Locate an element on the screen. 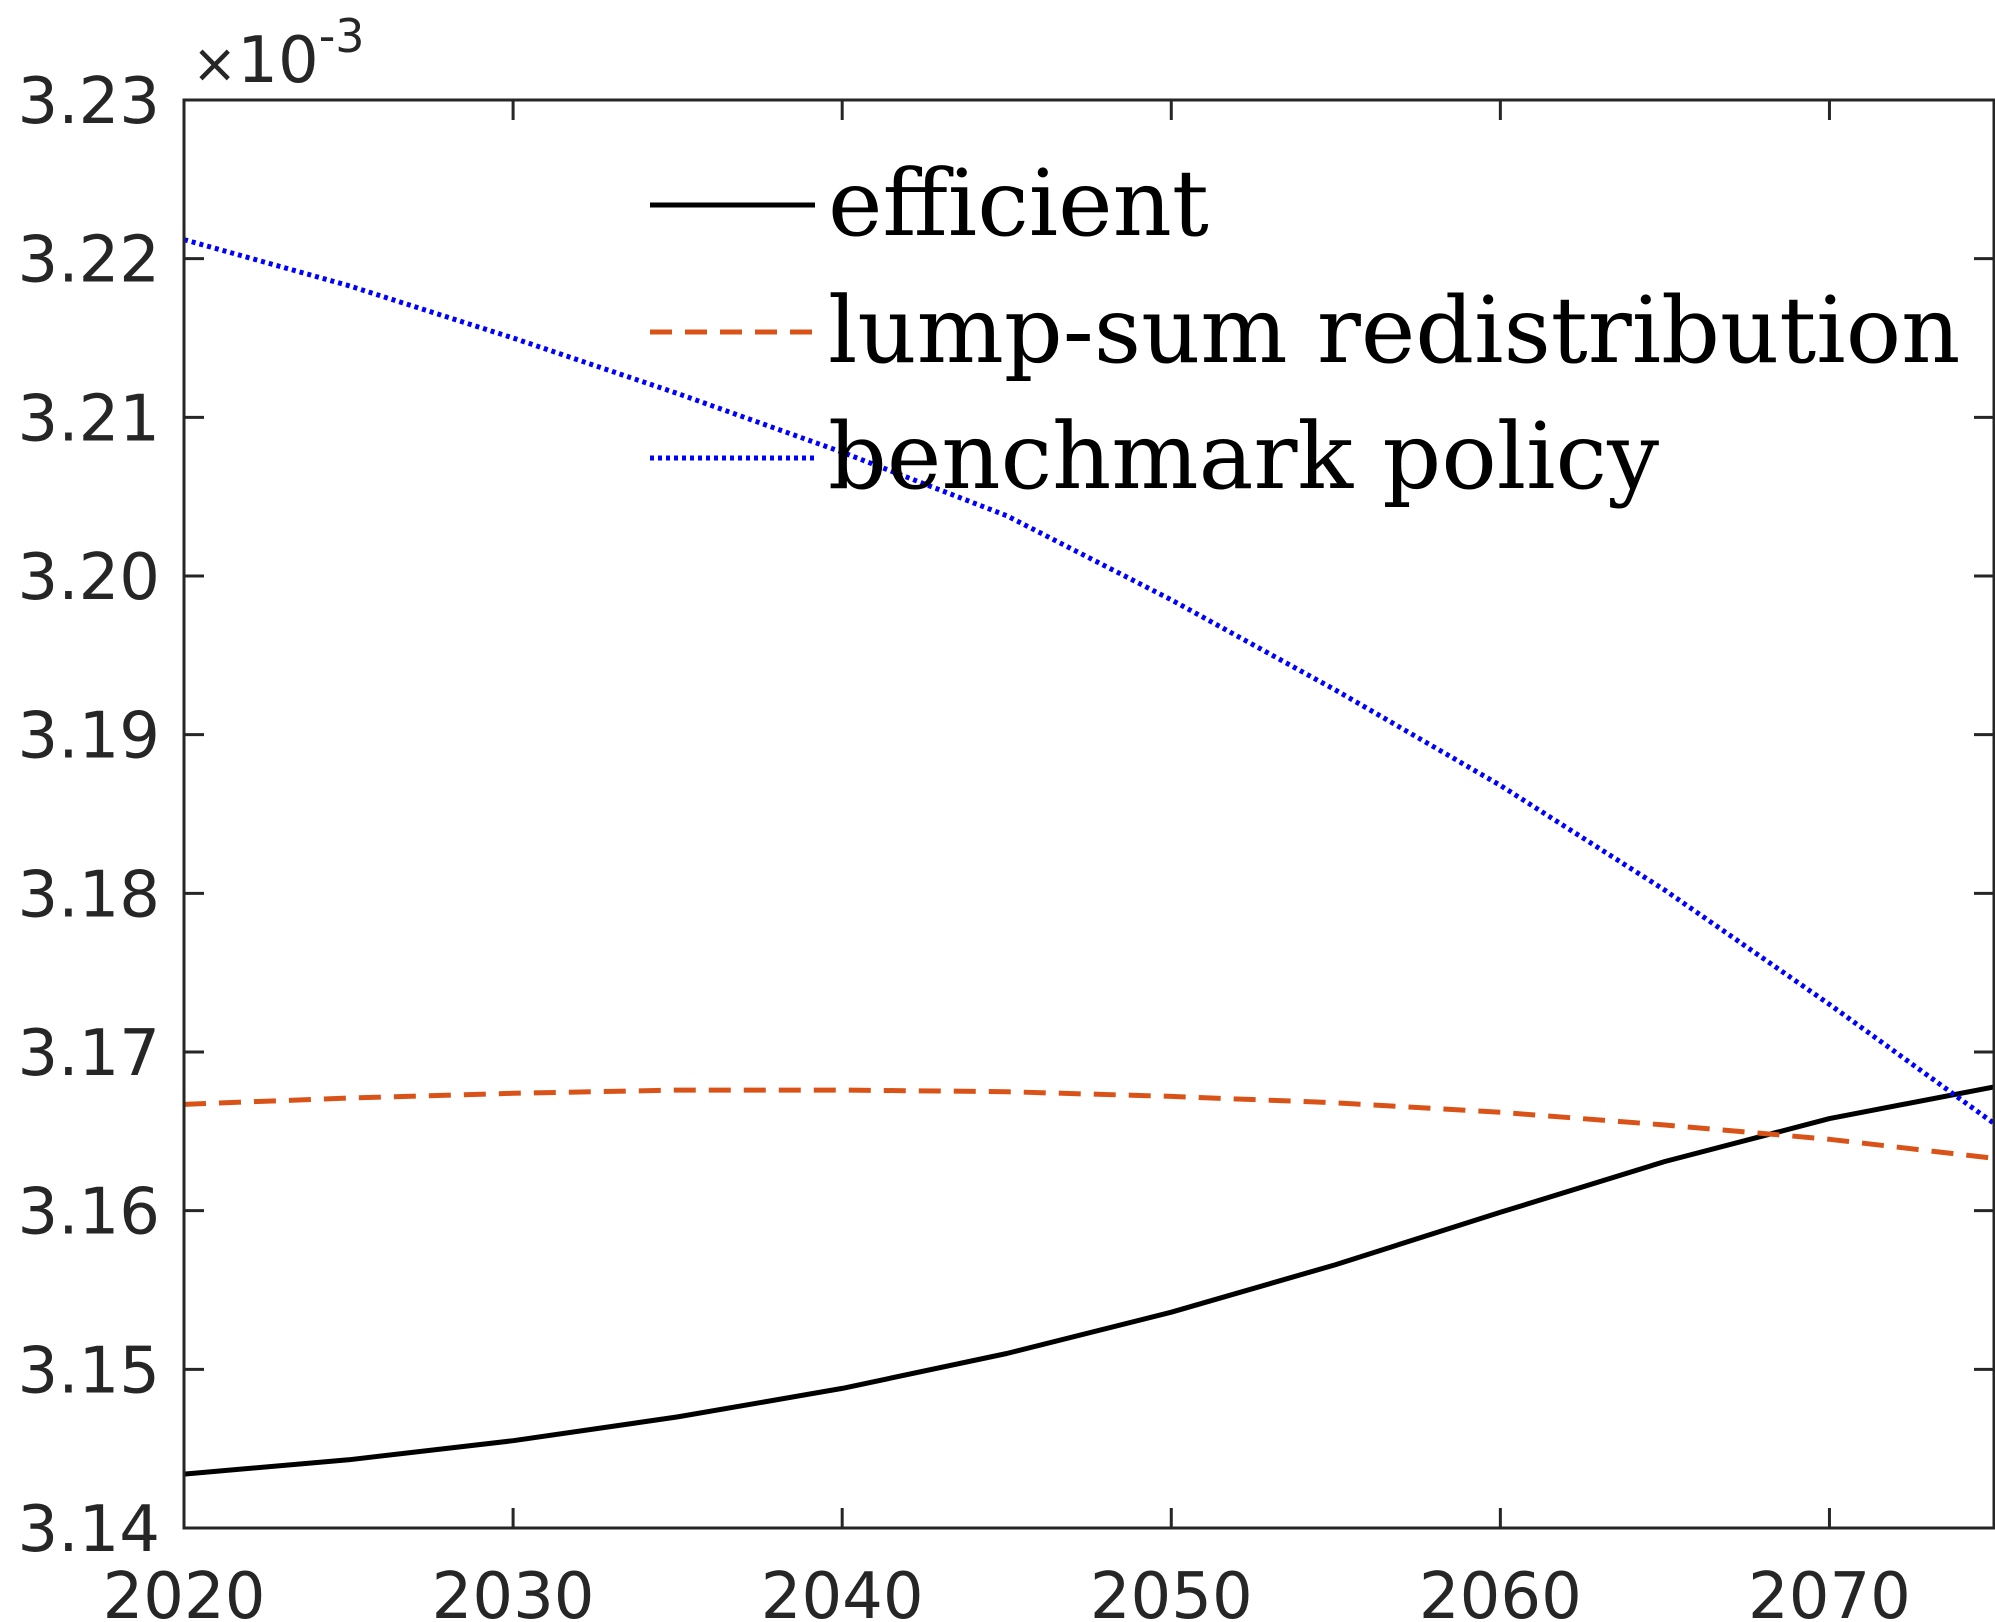 The height and width of the screenshot is (1622, 1995). y-axis-multiplier: ×10⁻³ is located at coordinates (278, 53).